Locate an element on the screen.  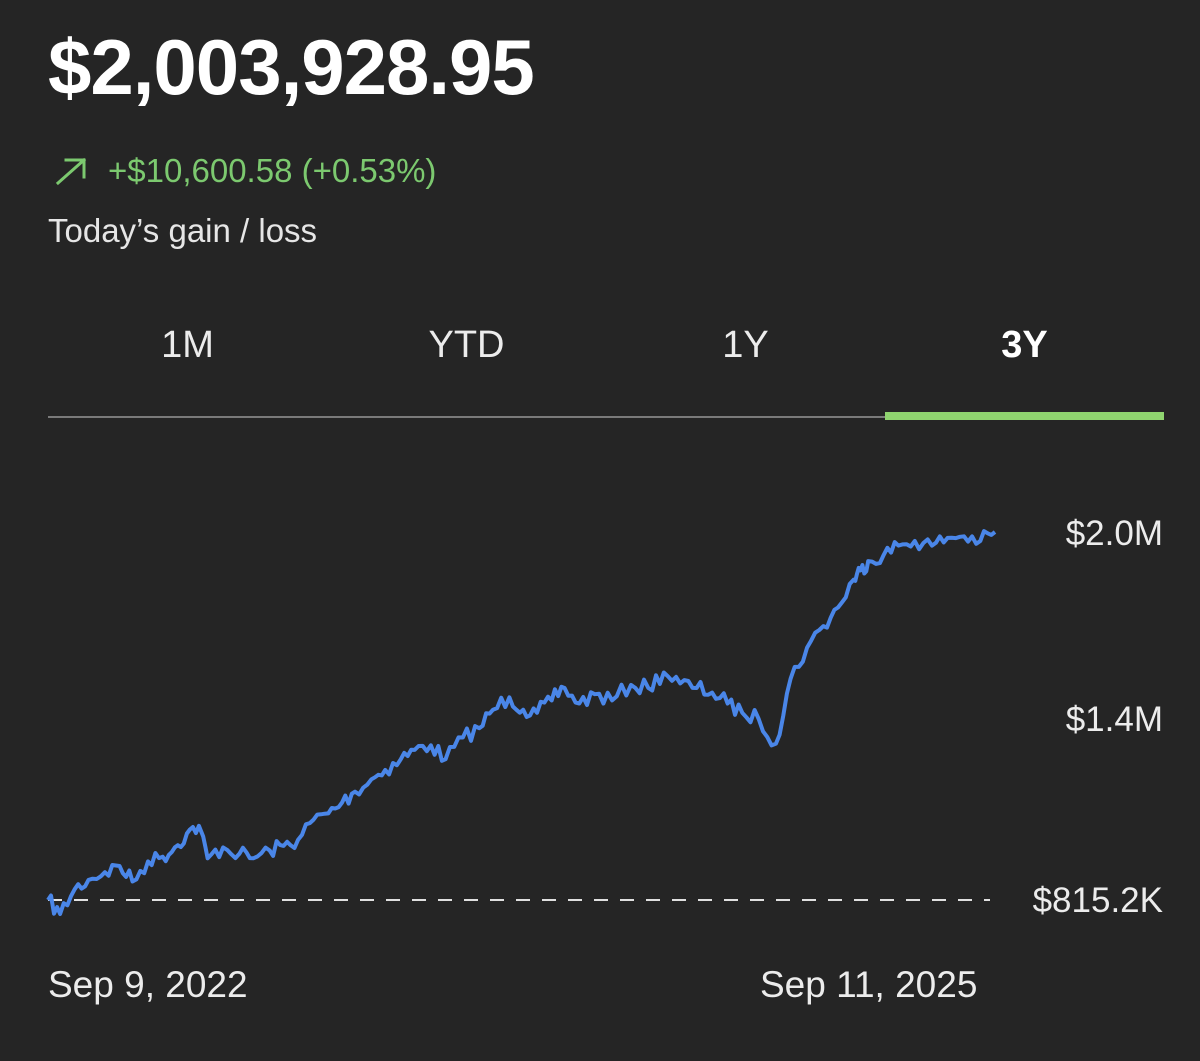
arrow-up-right-icon is located at coordinates (72, 171).